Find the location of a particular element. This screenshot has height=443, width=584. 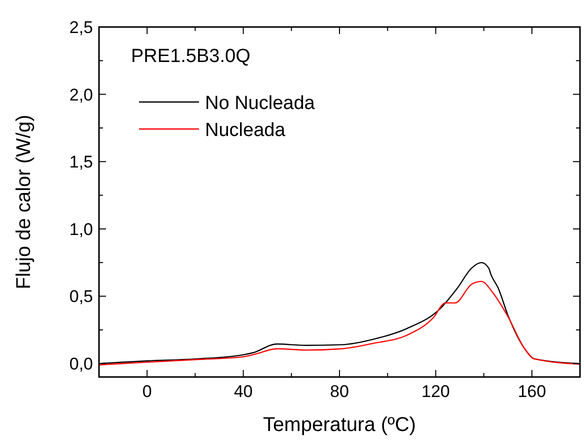

x-tick-label: 120 is located at coordinates (436, 391).